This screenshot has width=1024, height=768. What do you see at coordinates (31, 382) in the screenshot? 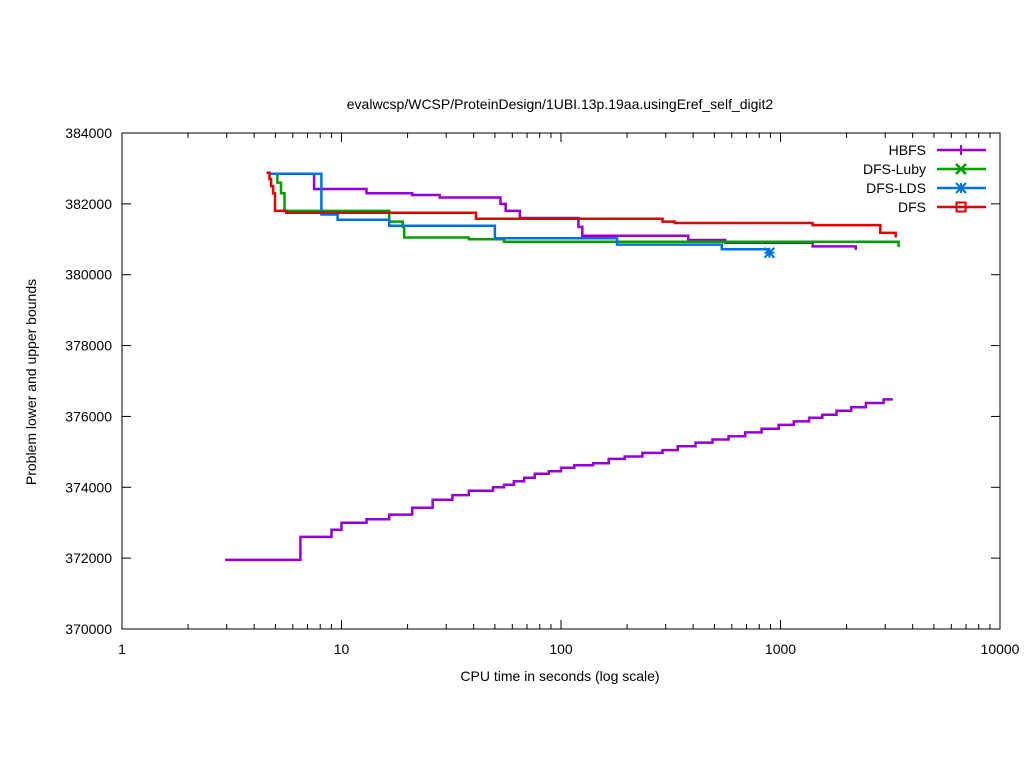
I see `y-axis-label: Problem lower and upper bounds` at bounding box center [31, 382].